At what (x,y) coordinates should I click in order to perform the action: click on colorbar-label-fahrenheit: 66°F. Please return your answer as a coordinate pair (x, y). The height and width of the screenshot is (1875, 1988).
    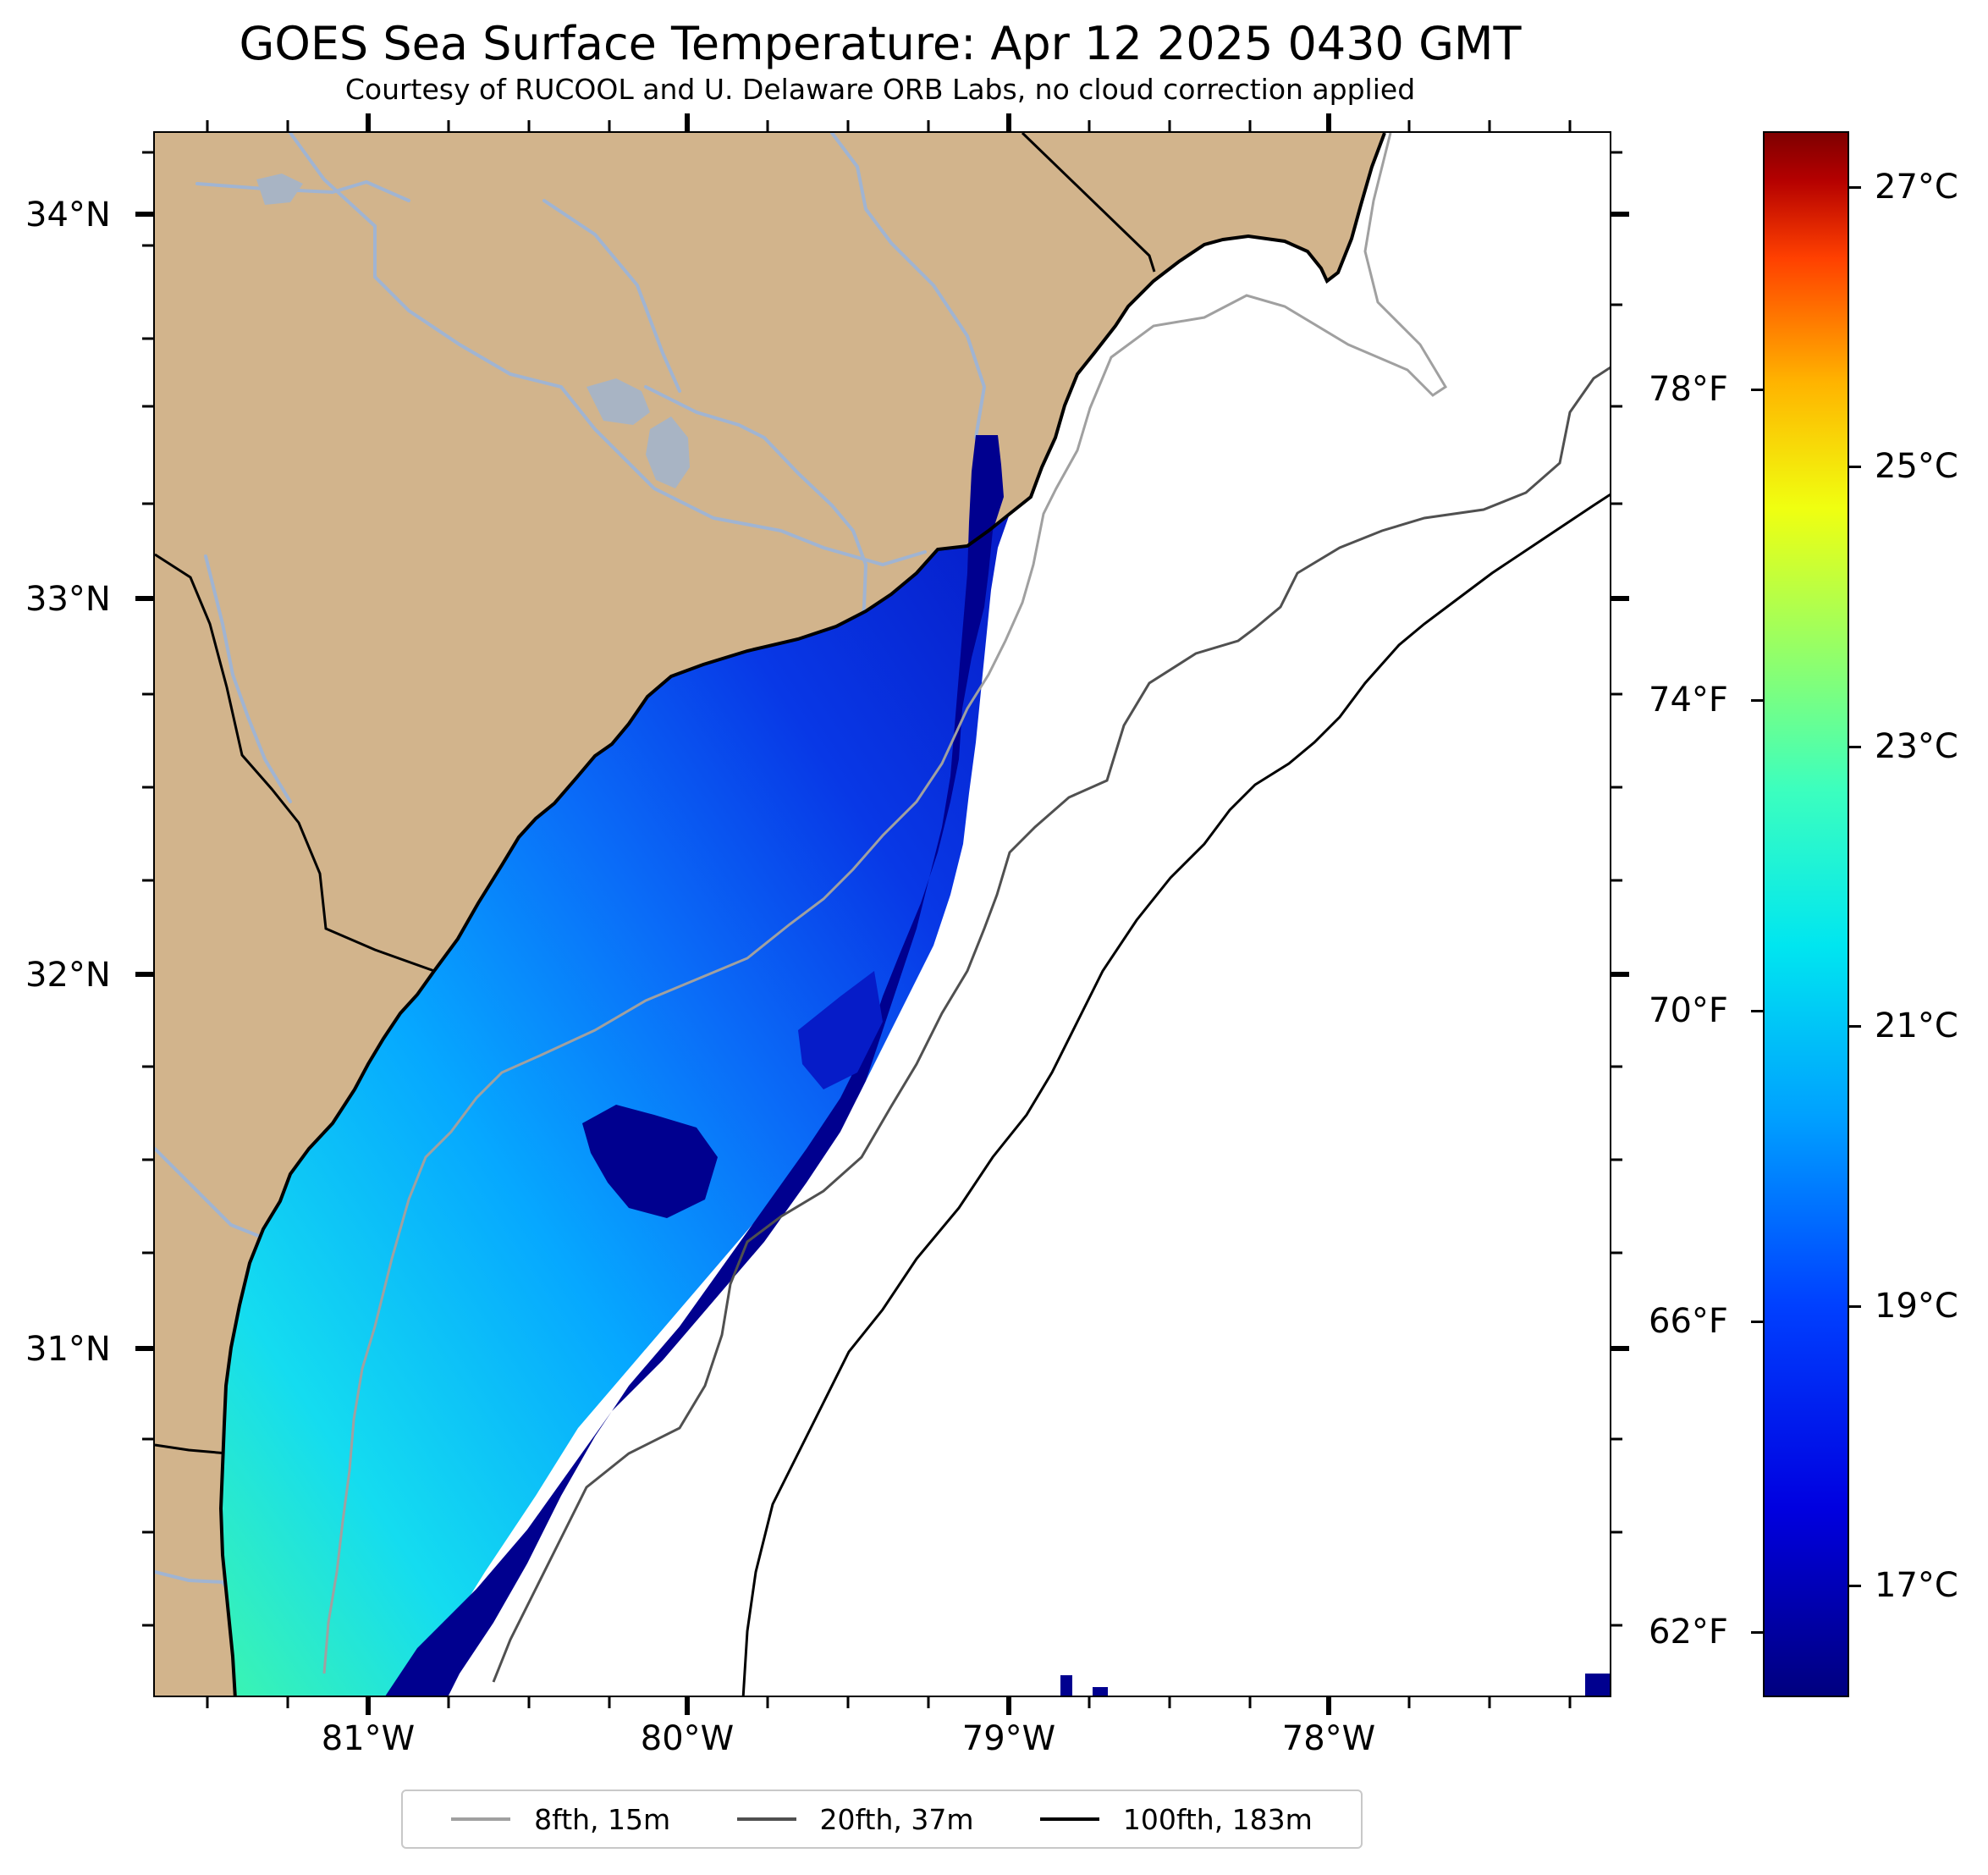
    Looking at the image, I should click on (1688, 1321).